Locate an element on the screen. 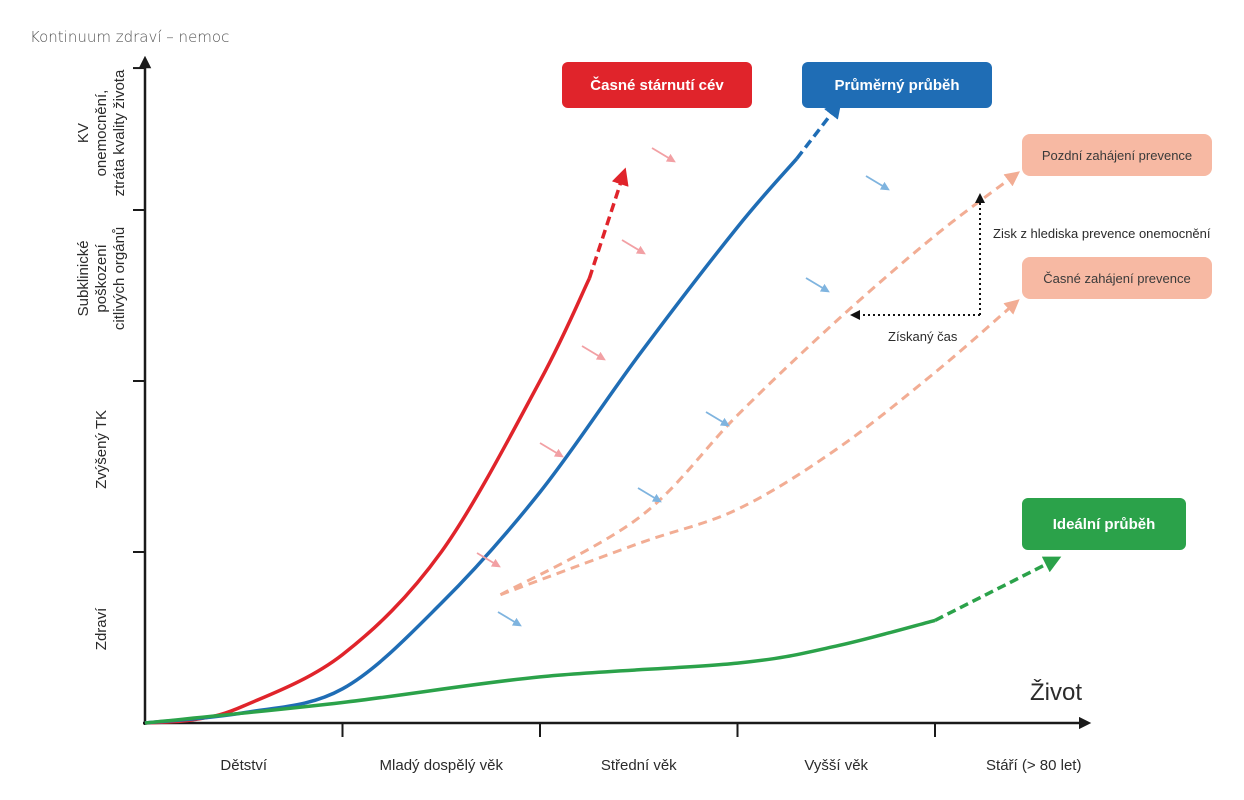  y-tick-label: citlivých orgánů is located at coordinates (119, 278).